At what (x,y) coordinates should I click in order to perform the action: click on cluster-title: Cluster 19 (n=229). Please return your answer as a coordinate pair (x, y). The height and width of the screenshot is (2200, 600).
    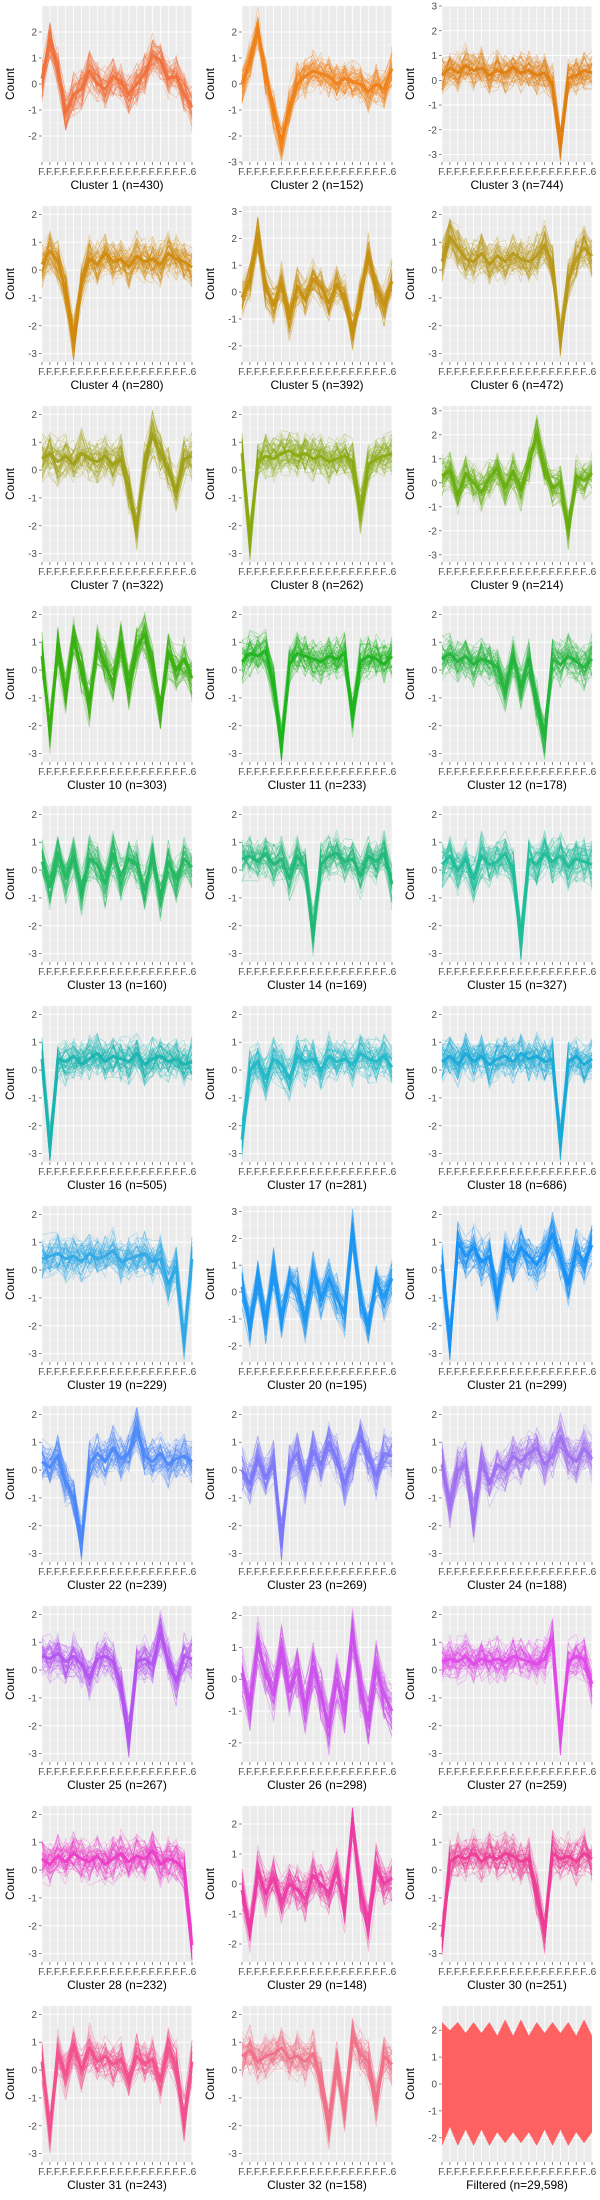
    Looking at the image, I should click on (117, 1385).